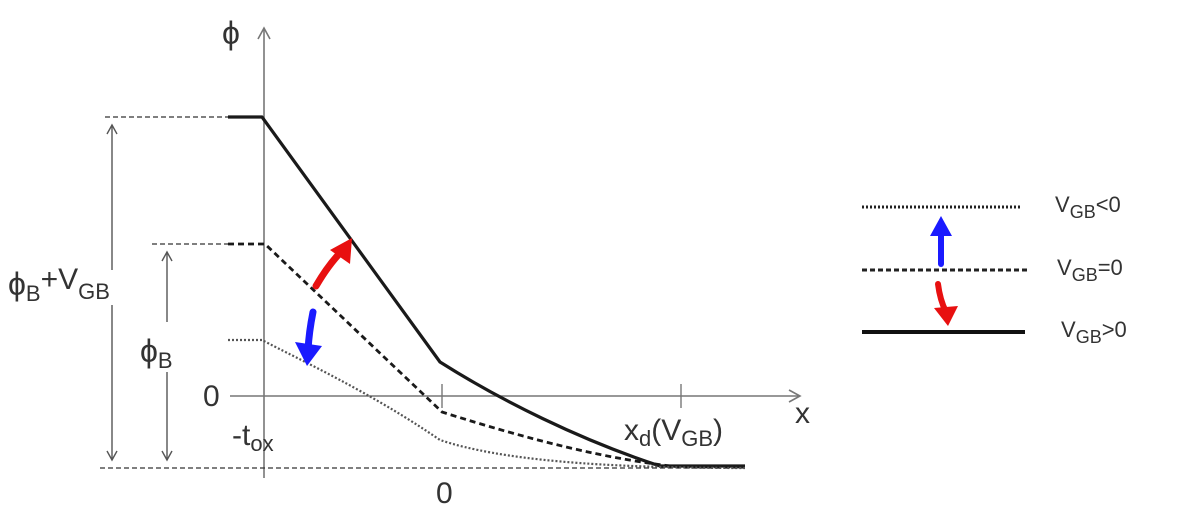 This screenshot has height=511, width=1191. I want to click on blue-down-arrow, so click(308, 337).